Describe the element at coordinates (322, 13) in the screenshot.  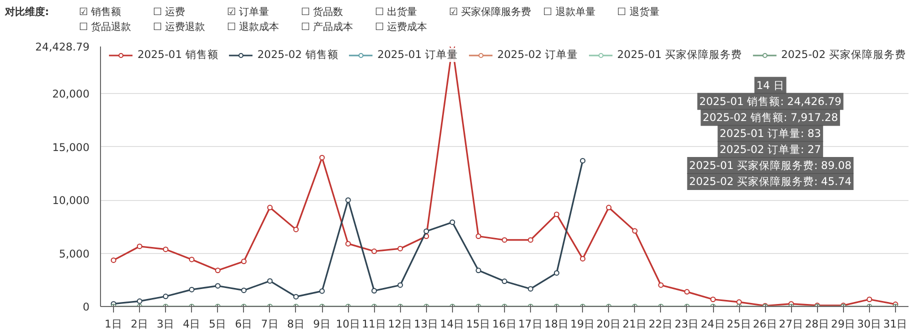
I see `text: ☐ 货品数` at that location.